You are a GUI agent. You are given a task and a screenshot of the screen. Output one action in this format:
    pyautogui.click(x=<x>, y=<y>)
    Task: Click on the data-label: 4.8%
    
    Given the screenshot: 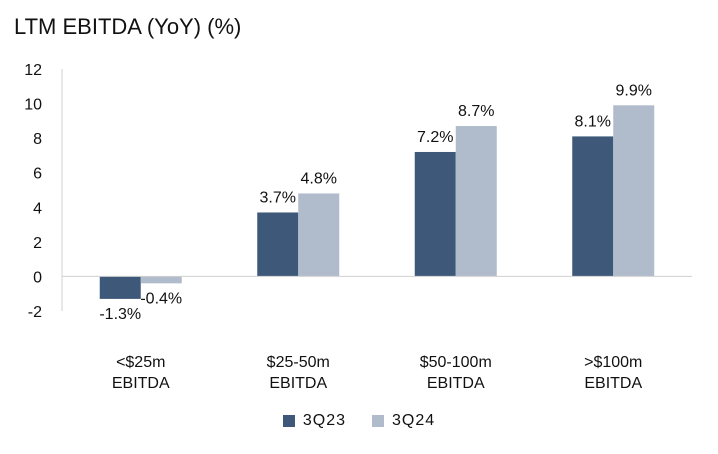 What is the action you would take?
    pyautogui.click(x=319, y=178)
    